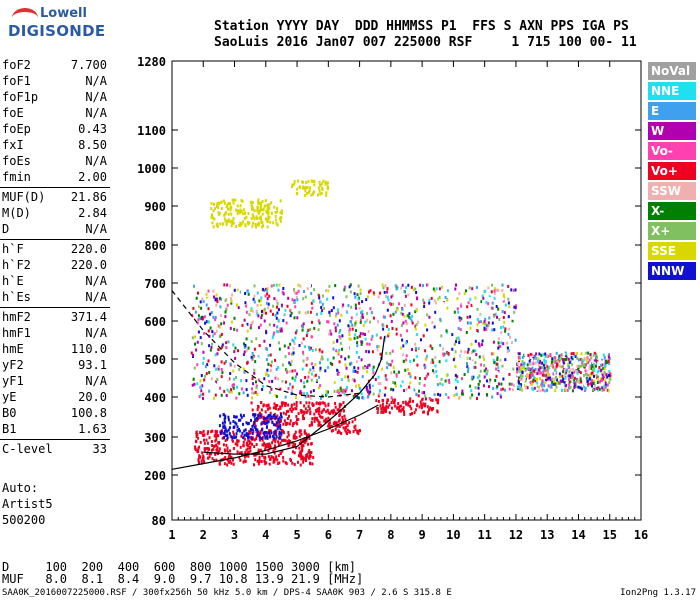 The height and width of the screenshot is (600, 700). What do you see at coordinates (171, 535) in the screenshot?
I see `x-tick-label: 1` at bounding box center [171, 535].